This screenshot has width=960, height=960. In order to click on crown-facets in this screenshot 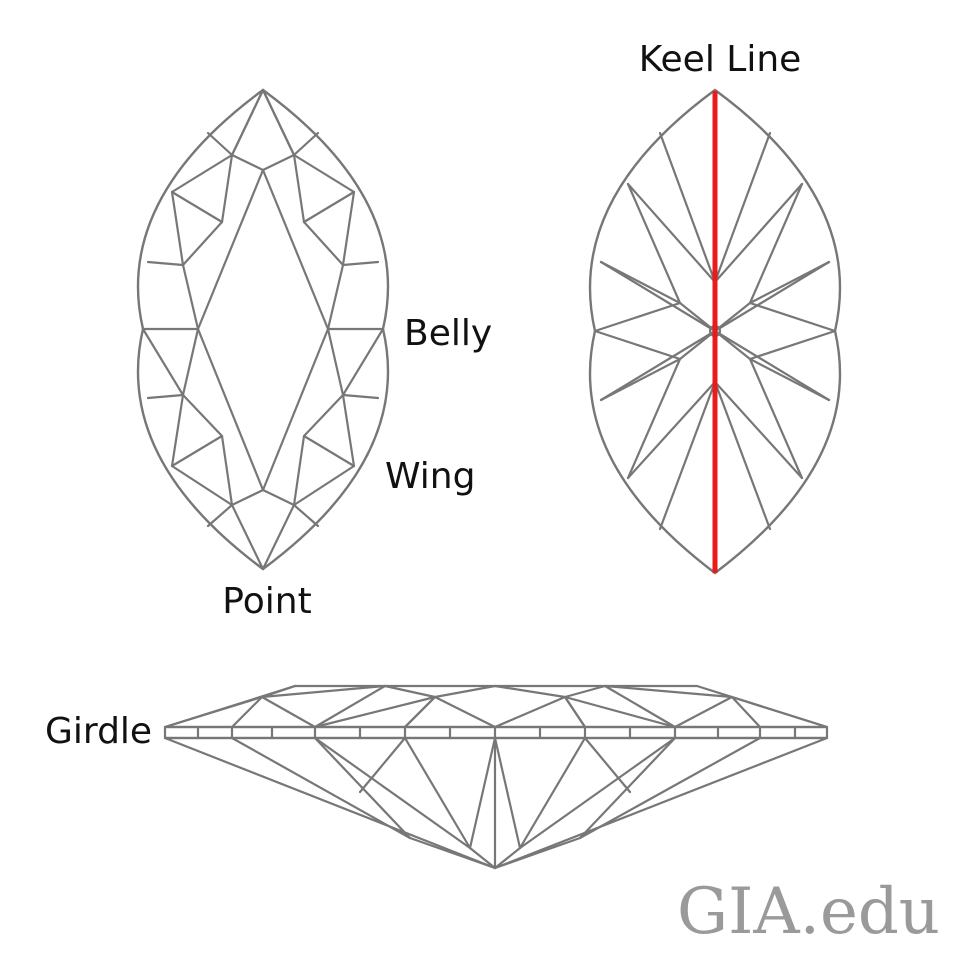, I will do `click(263, 329)`.